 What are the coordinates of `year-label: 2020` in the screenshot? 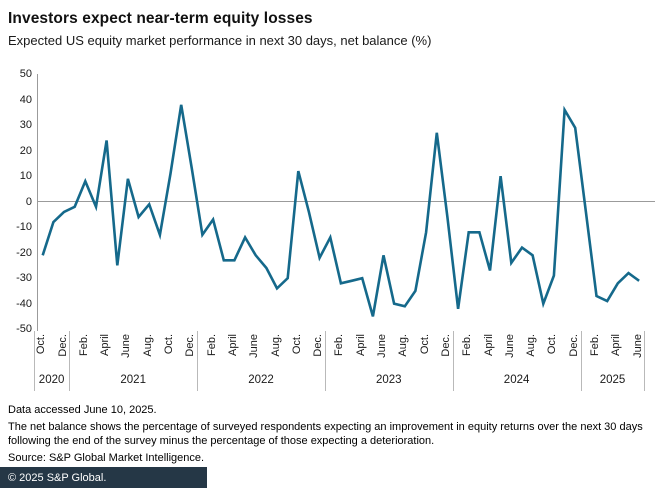 It's located at (51, 380).